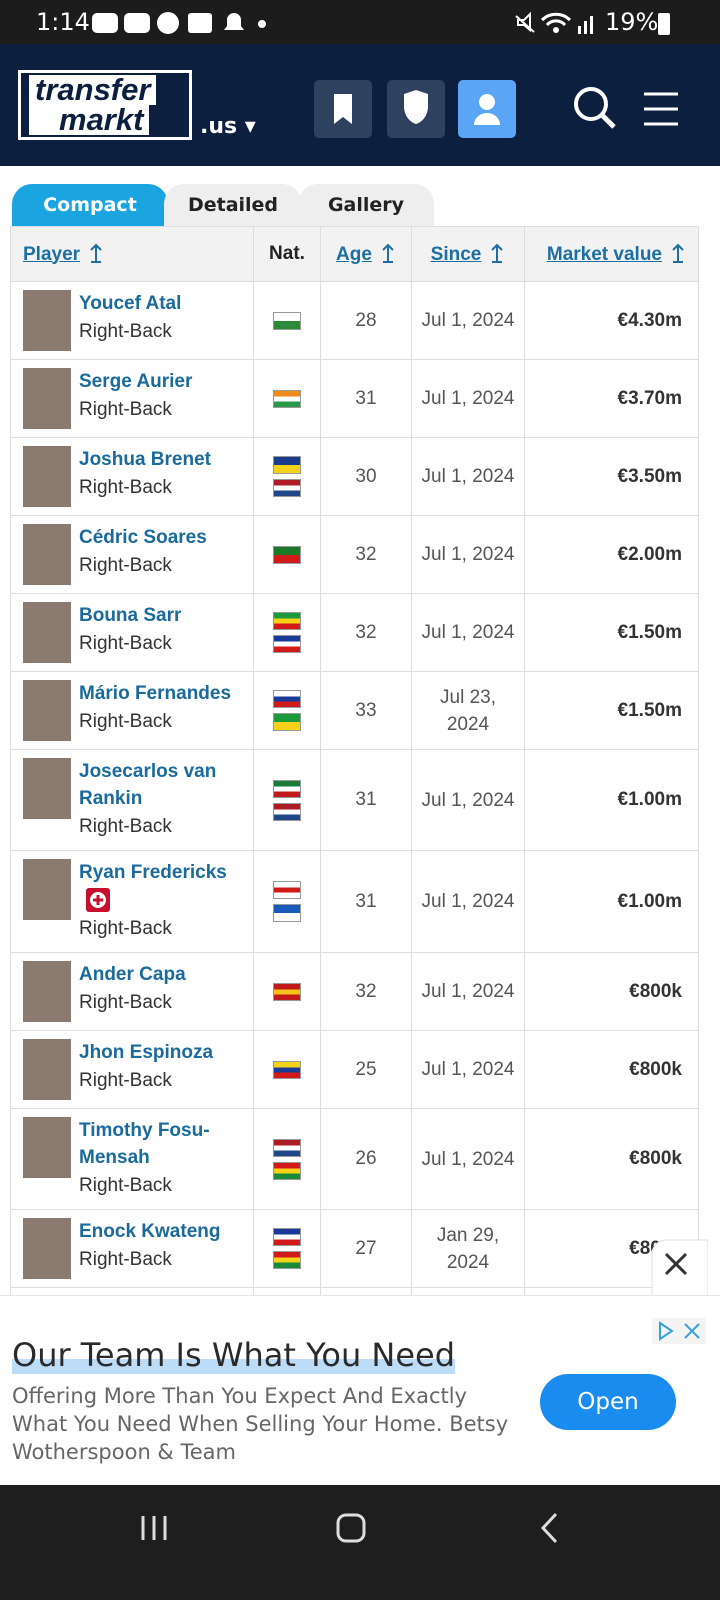 This screenshot has width=720, height=1600. I want to click on home-button, so click(351, 1528).